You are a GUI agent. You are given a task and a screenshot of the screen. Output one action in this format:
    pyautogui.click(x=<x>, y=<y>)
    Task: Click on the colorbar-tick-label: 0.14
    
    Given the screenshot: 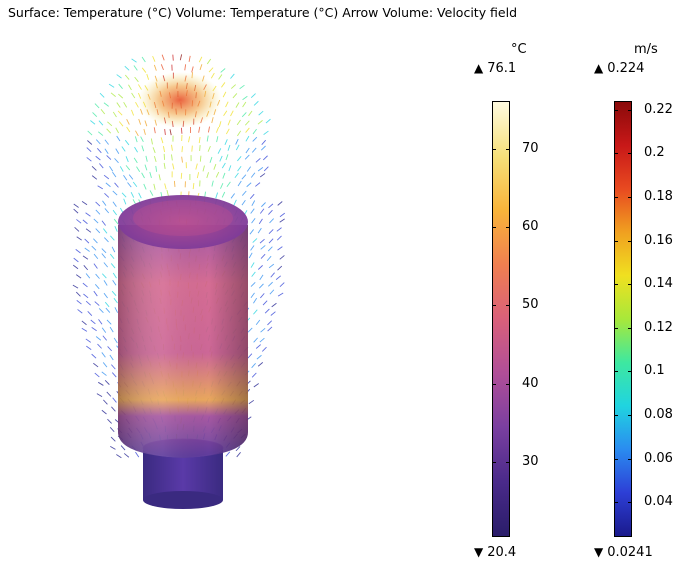 What is the action you would take?
    pyautogui.click(x=658, y=284)
    